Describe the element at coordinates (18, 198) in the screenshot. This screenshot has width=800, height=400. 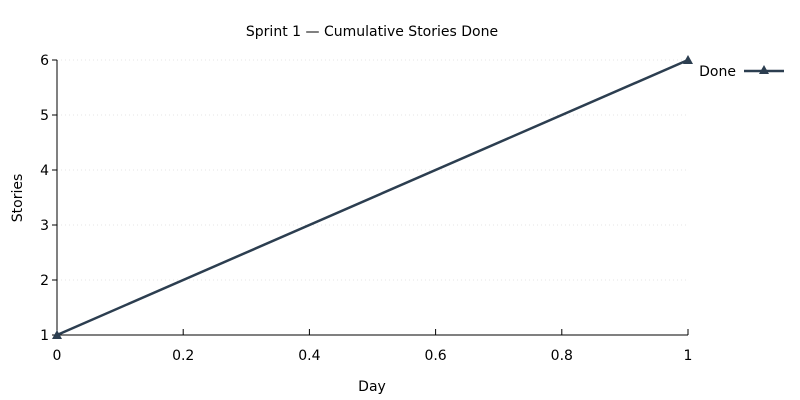
I see `y-axis-label: Stories` at that location.